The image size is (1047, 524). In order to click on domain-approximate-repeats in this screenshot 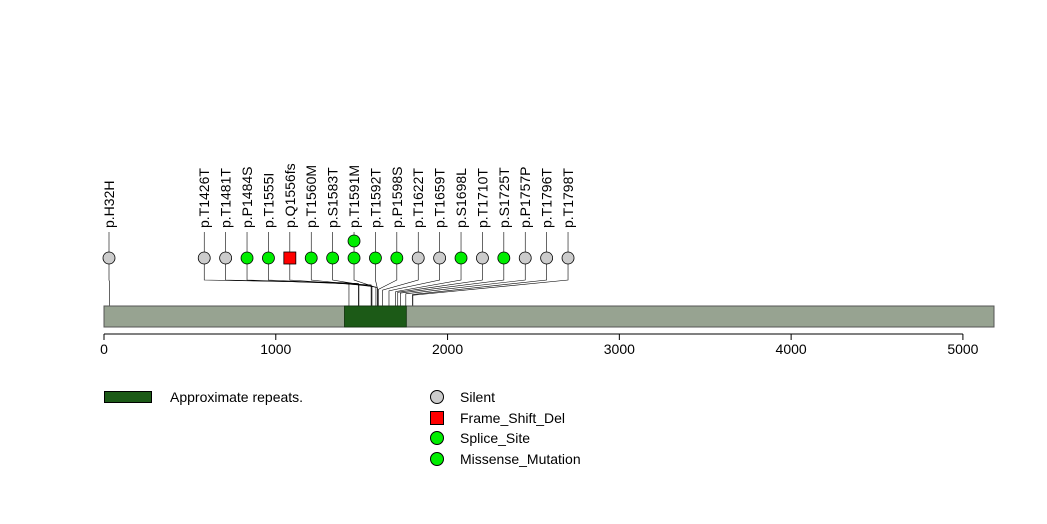, I will do `click(375, 316)`.